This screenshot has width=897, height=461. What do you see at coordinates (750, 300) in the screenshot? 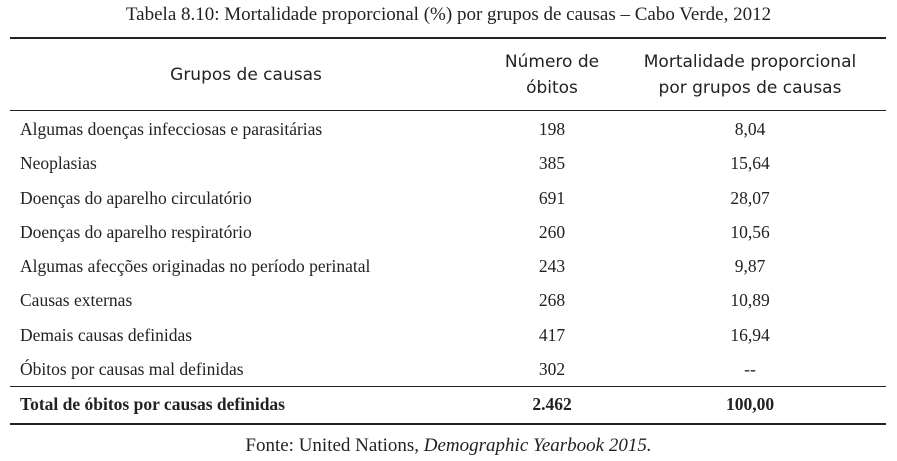
I see `mortality-pct: 10,89` at bounding box center [750, 300].